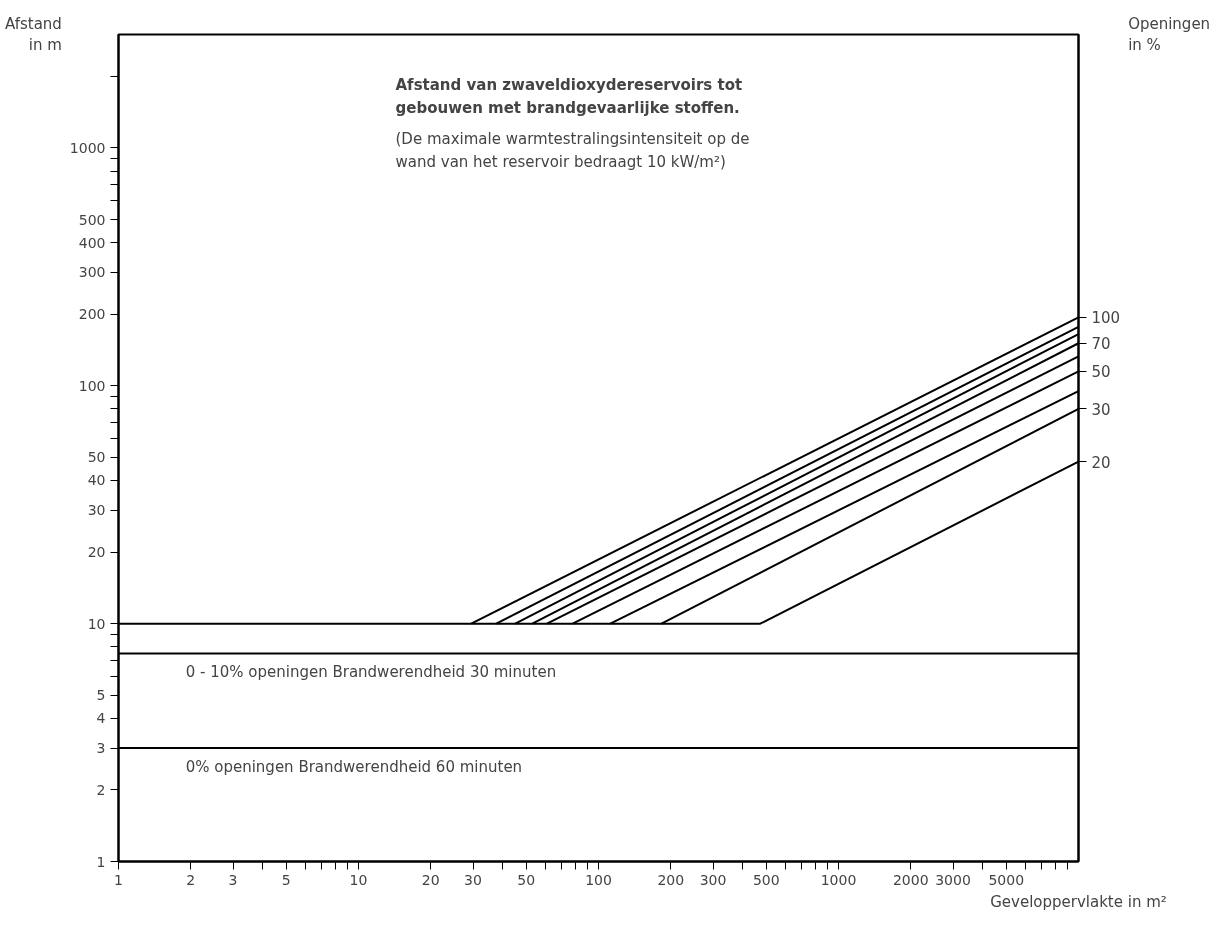 Image resolution: width=1213 pixels, height=938 pixels. What do you see at coordinates (1101, 462) in the screenshot?
I see `legend-label: 20` at bounding box center [1101, 462].